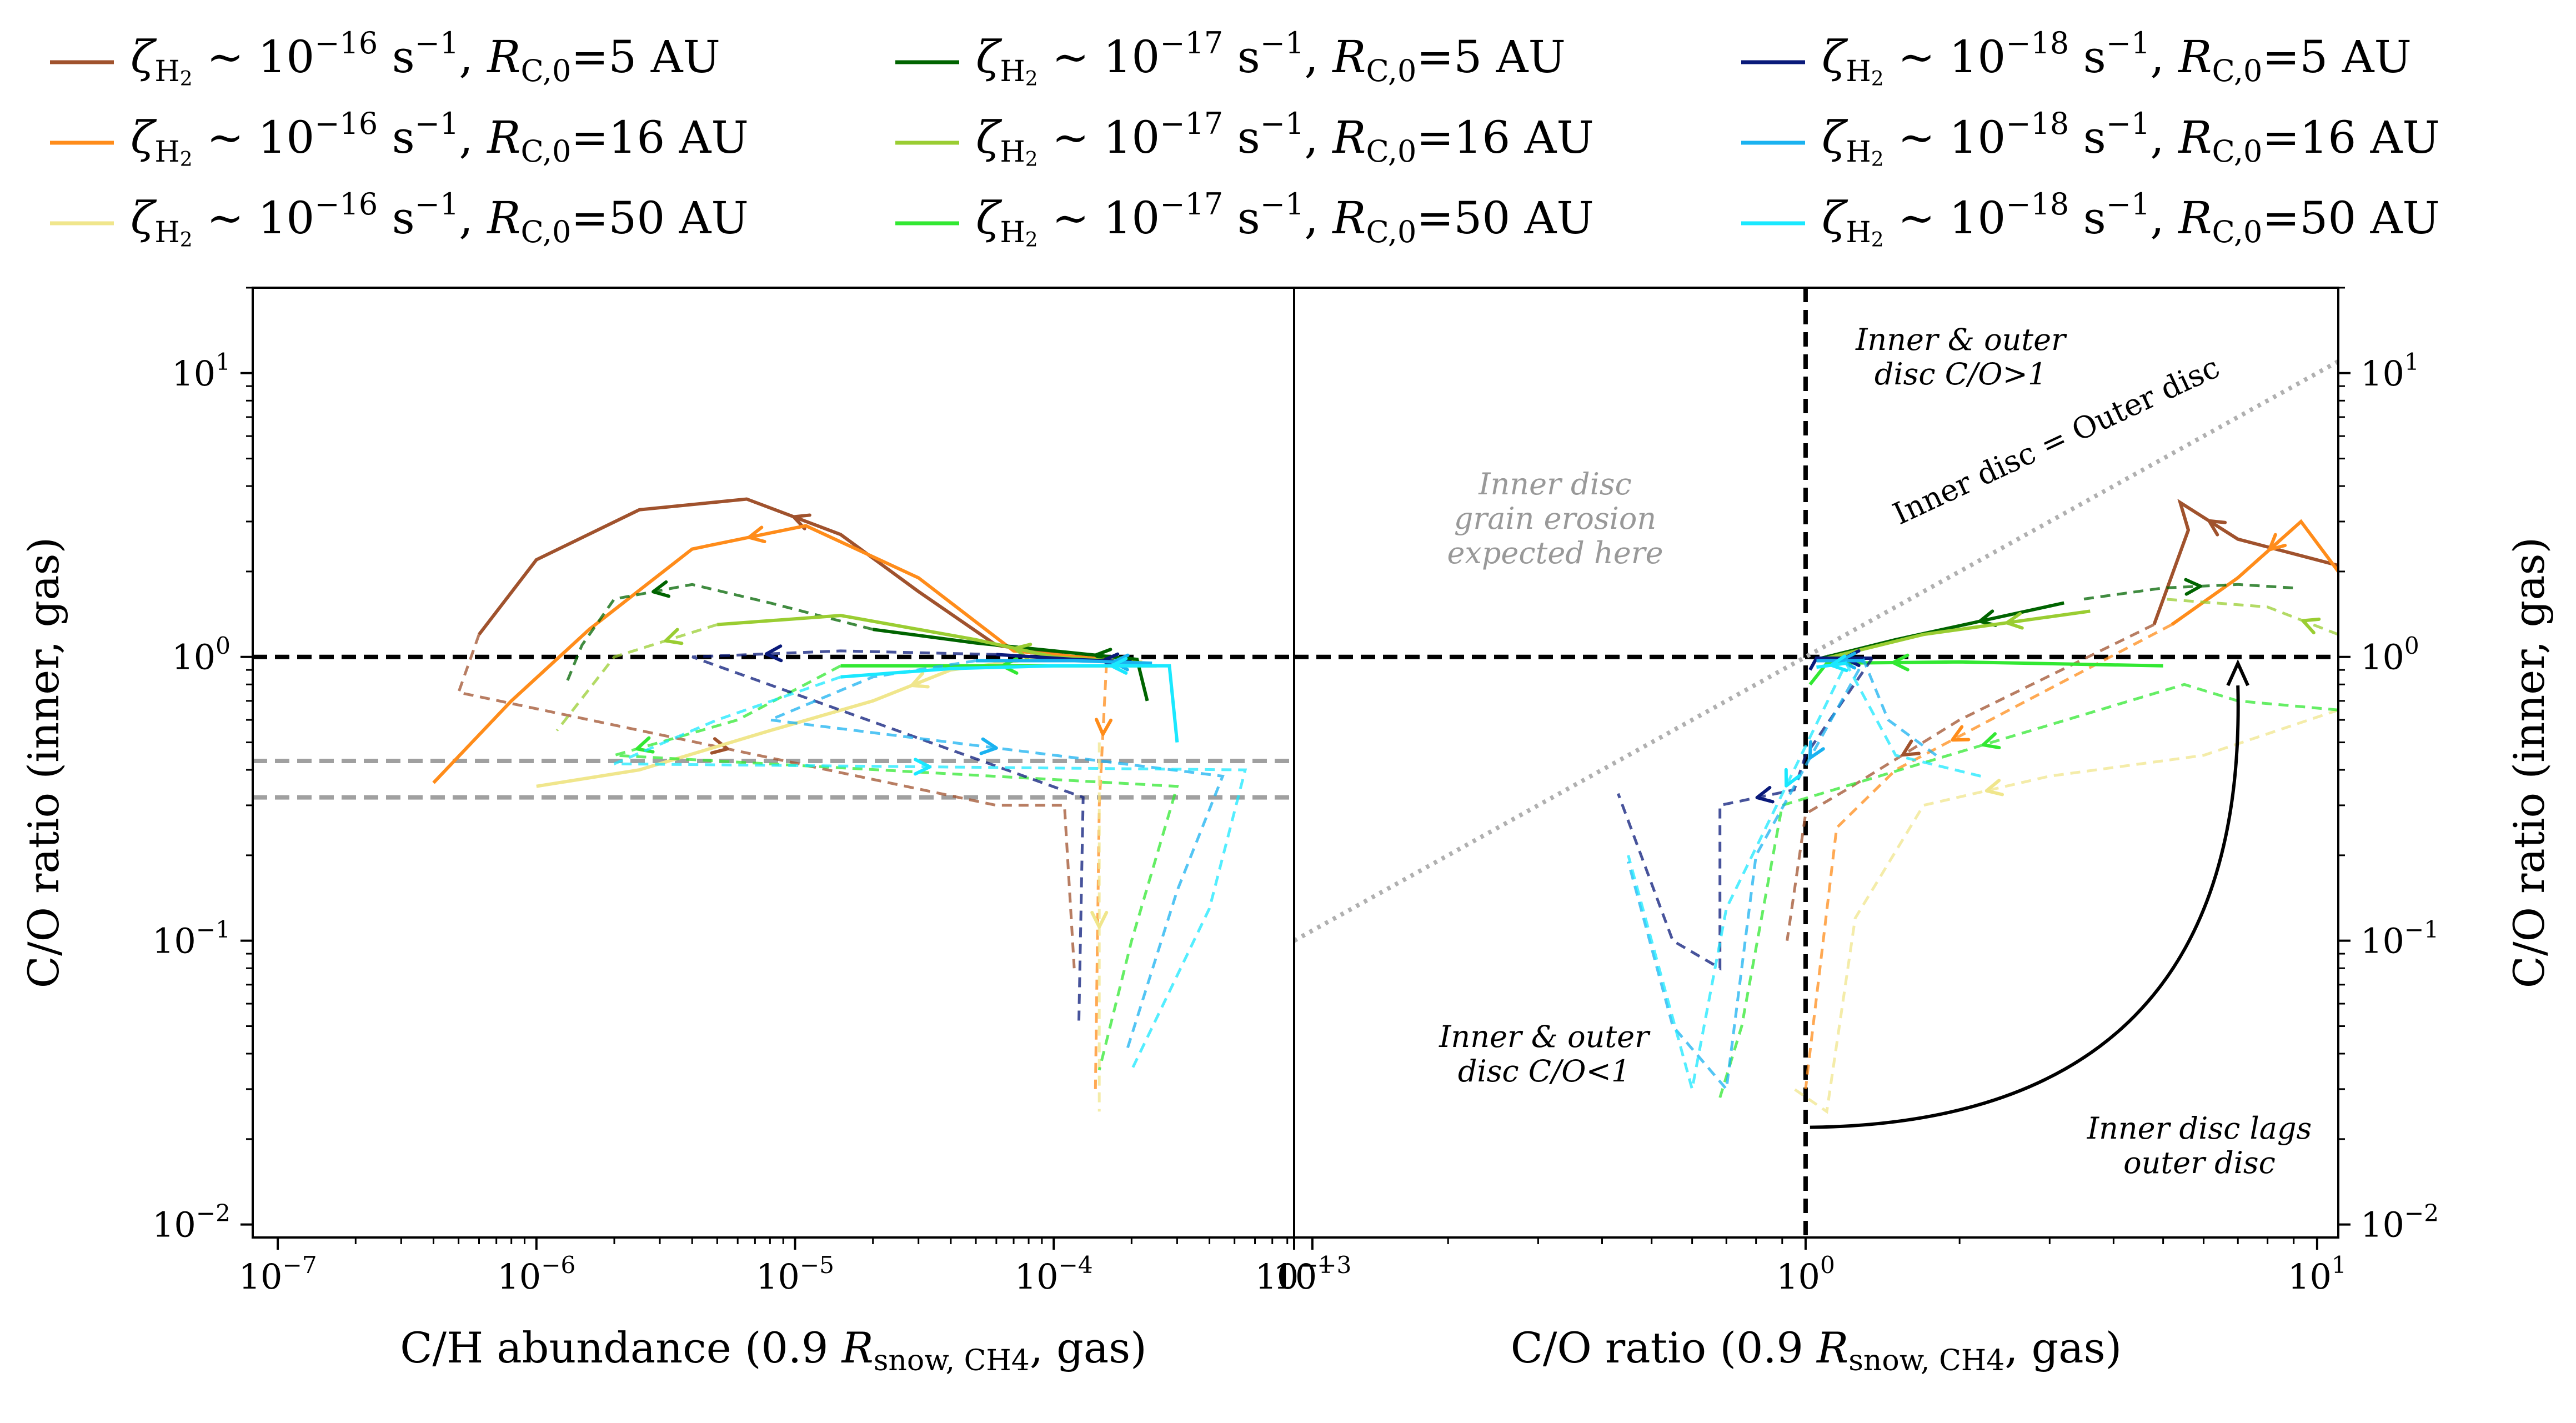 The image size is (2576, 1423). I want to click on legend-label-z17_R5: ζH2 ∼ 10−17 s−1, RC,0=5 AU, so click(1271, 58).